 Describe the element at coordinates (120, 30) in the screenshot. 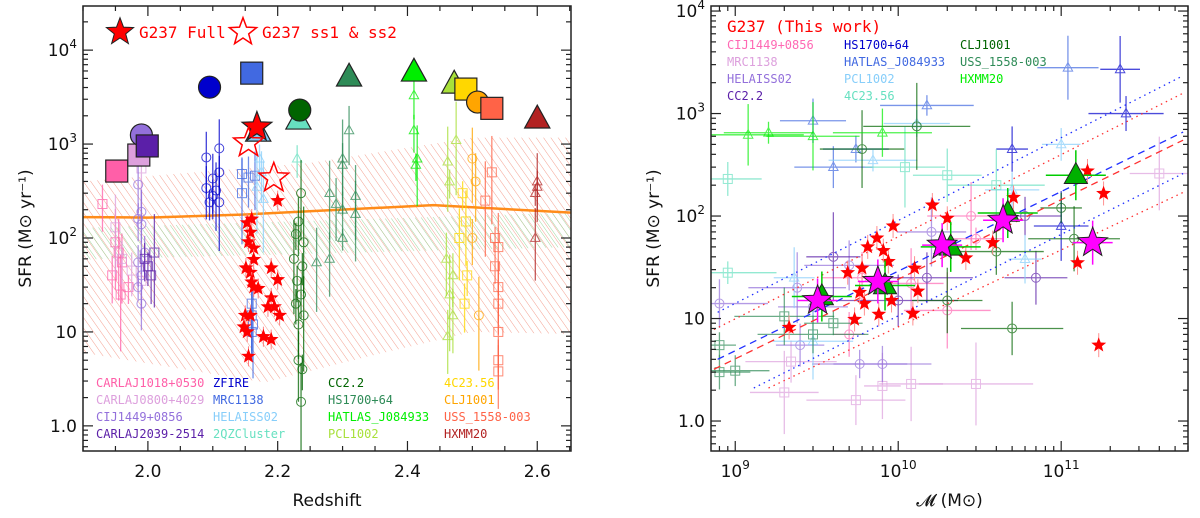

I see `legend-full-star-icon` at that location.